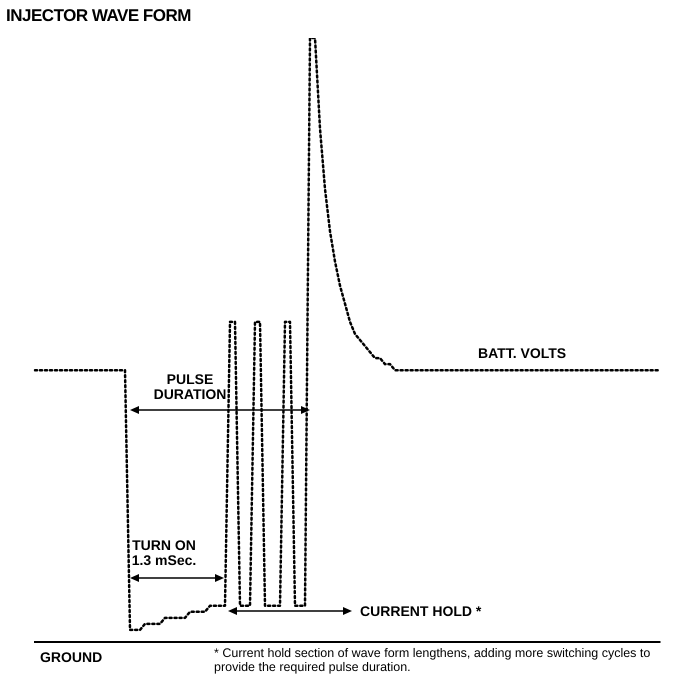  What do you see at coordinates (433, 660) in the screenshot?
I see `text: * Current hold section of wave form lengthens, adding more switching cycles to provide the required pulse duration.` at bounding box center [433, 660].